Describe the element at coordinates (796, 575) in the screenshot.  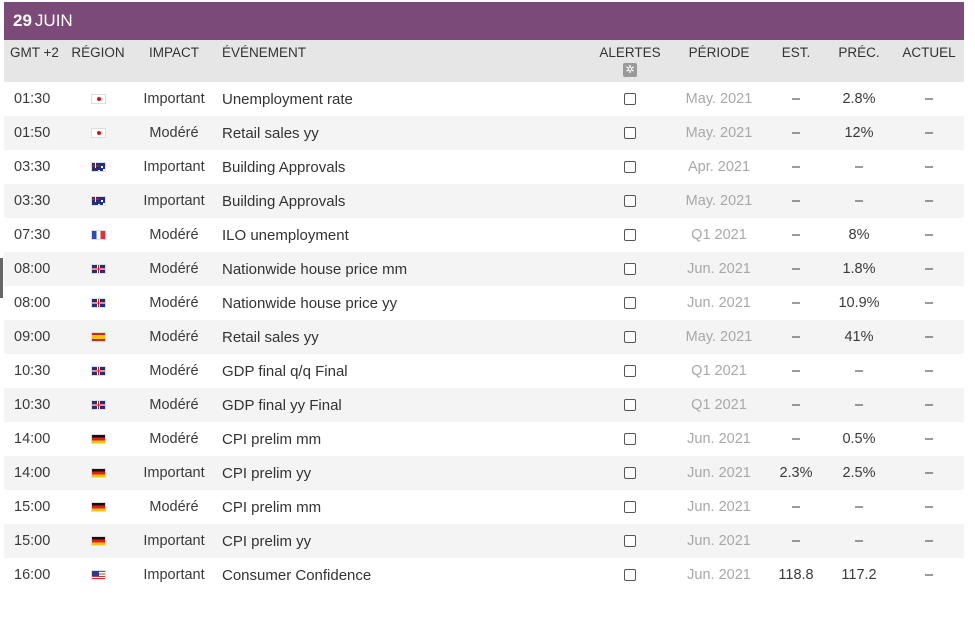
I see `est-cell: 118.8` at that location.